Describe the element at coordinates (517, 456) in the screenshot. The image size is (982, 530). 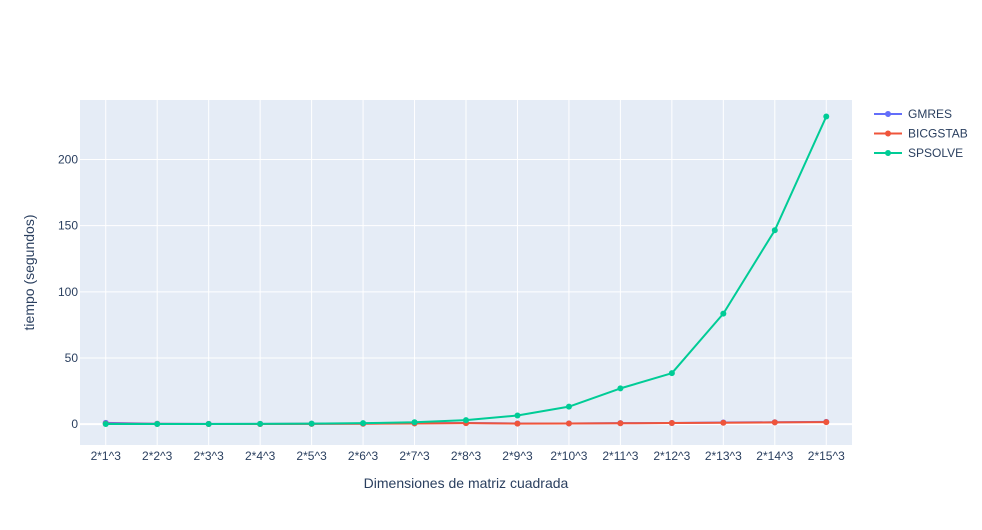
I see `x-tick-label: 2*9^3` at that location.